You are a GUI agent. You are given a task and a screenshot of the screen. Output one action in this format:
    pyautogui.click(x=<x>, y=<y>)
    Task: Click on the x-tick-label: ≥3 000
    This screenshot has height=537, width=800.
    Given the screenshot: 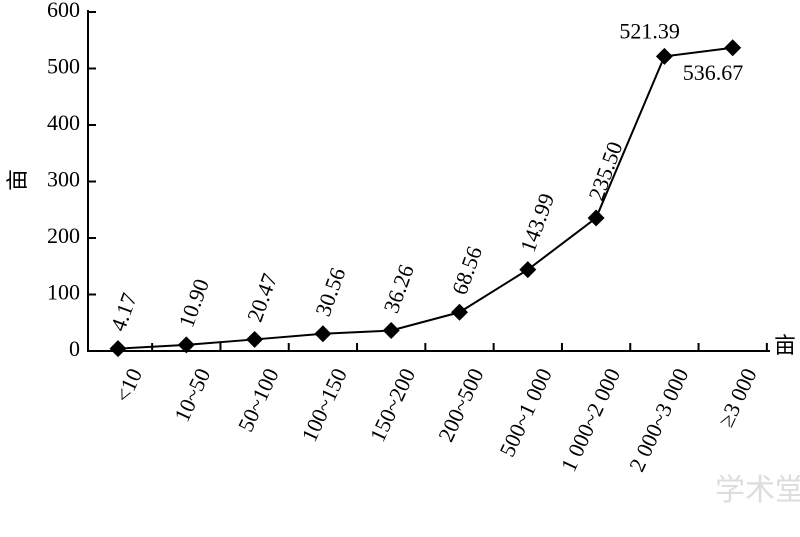 What is the action you would take?
    pyautogui.click(x=737, y=397)
    